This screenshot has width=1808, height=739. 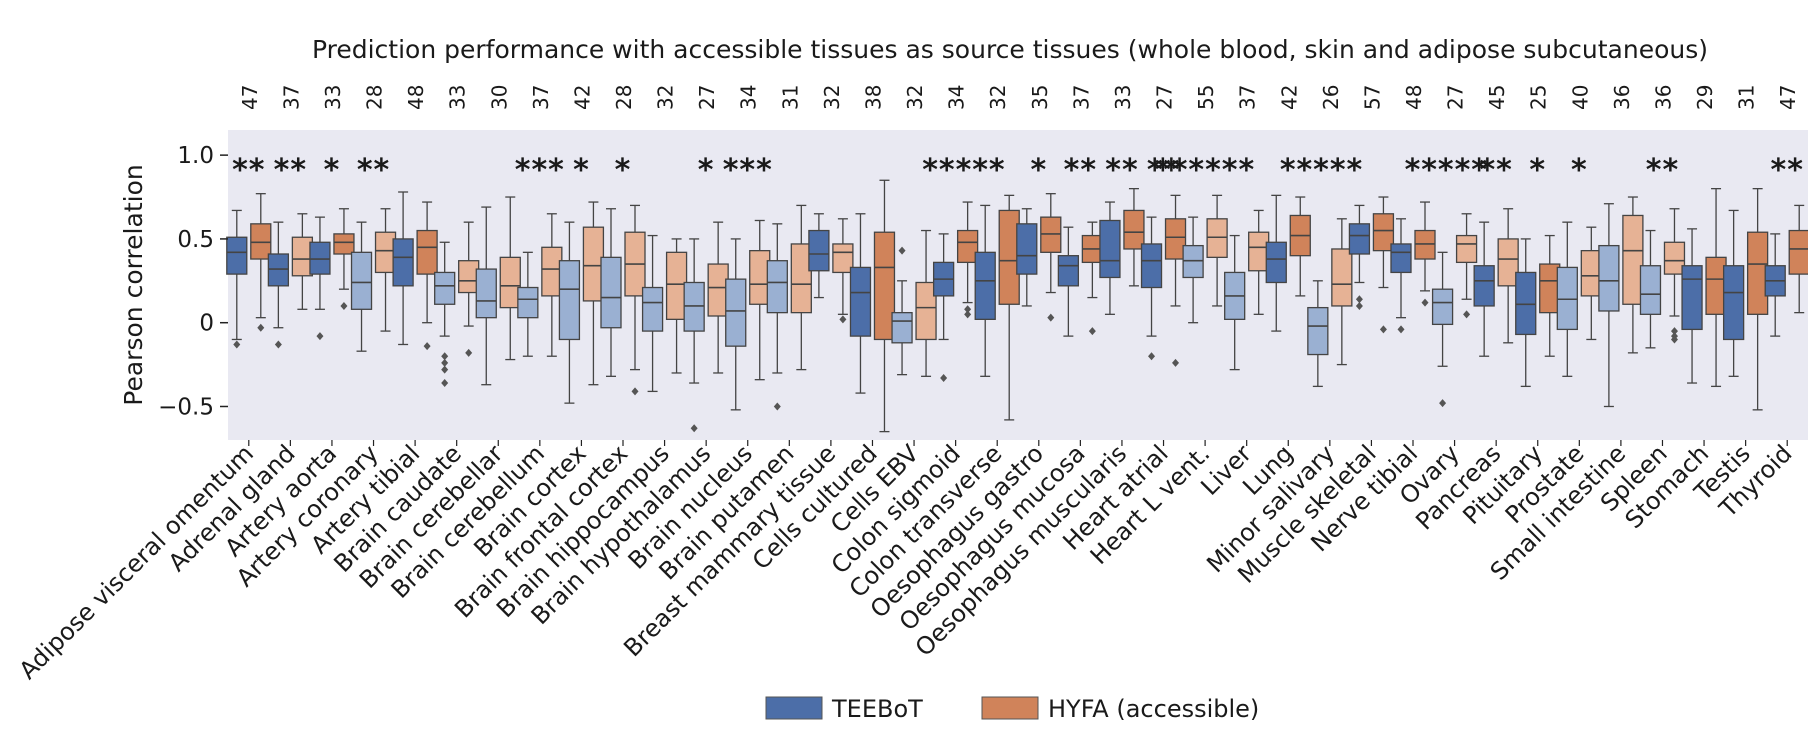 I want to click on box-teebot-Oesophagus muscularis, so click(x=1110, y=258).